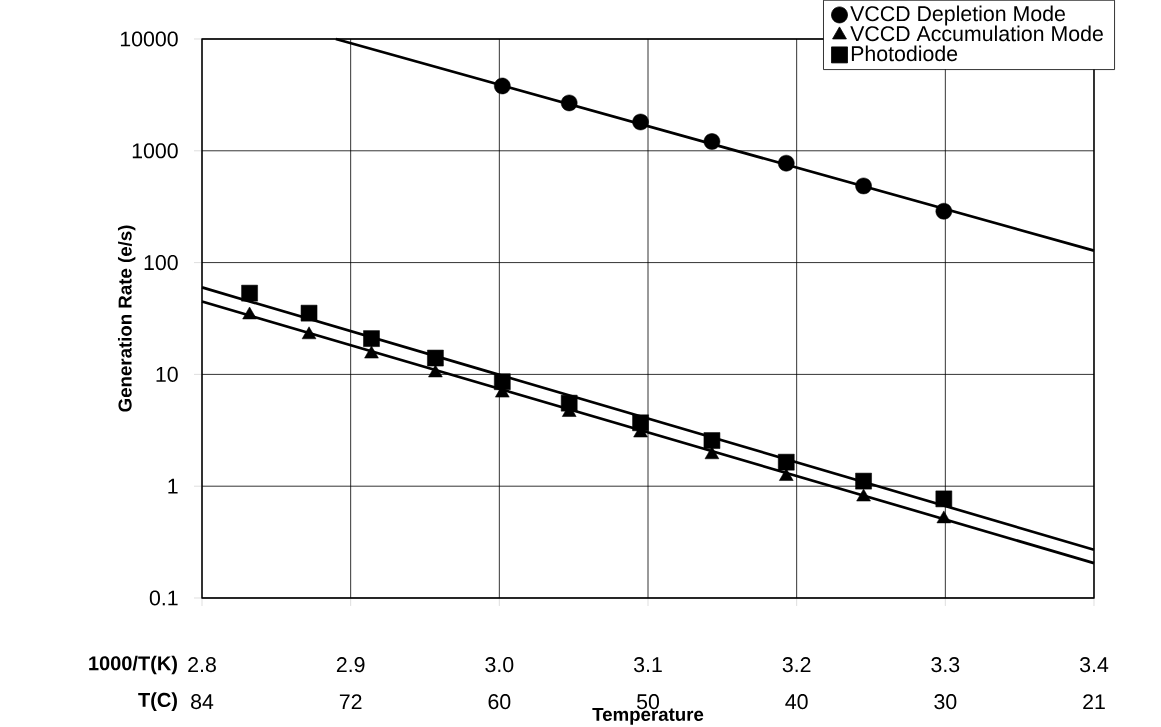 The image size is (1161, 727). I want to click on text: 1000/T(K), so click(133, 665).